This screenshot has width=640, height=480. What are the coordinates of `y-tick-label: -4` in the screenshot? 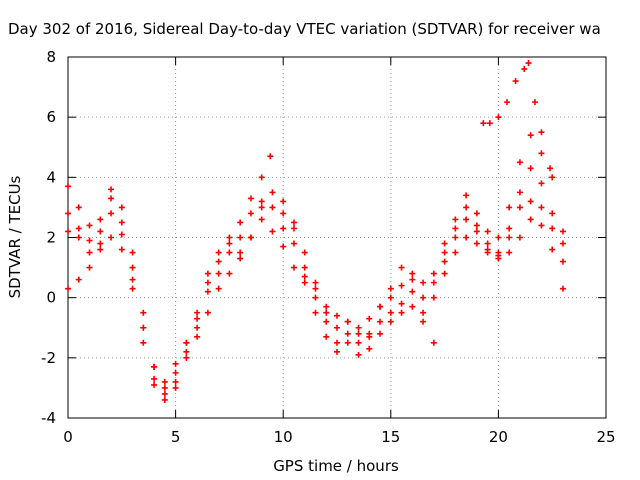 It's located at (48, 418).